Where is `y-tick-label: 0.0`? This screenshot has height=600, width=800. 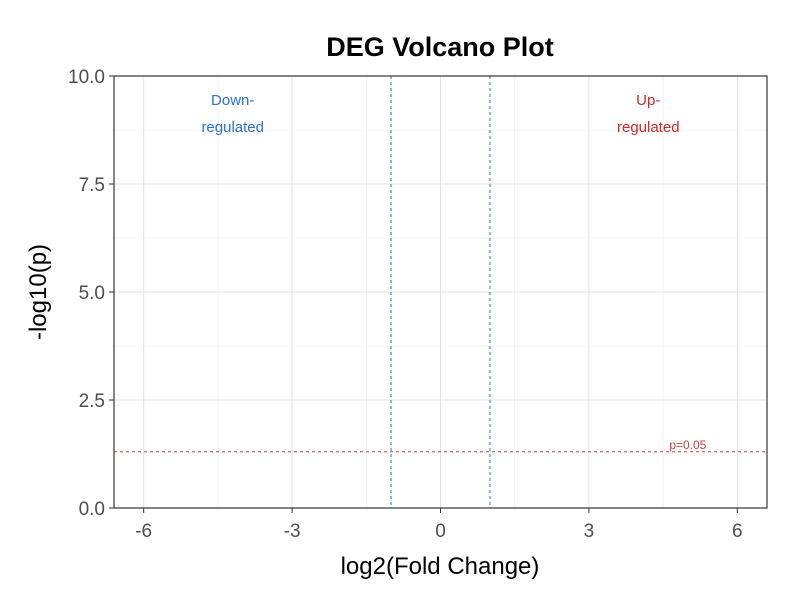 y-tick-label: 0.0 is located at coordinates (92, 509).